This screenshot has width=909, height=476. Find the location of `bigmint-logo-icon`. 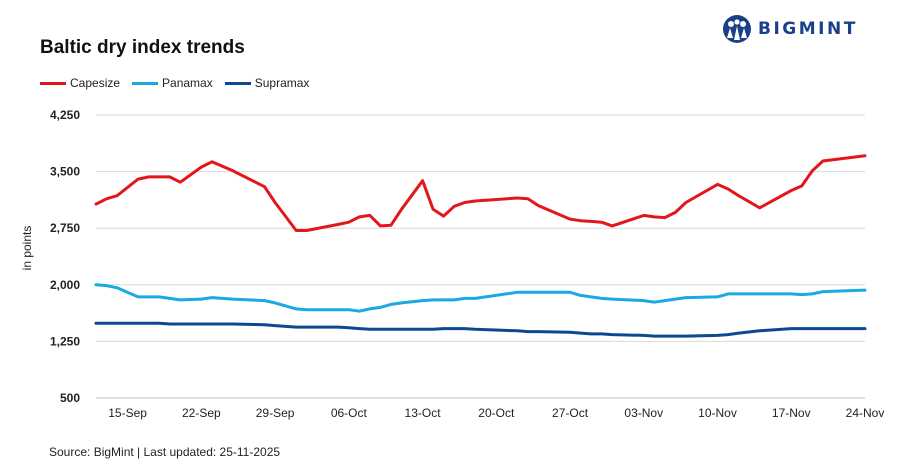

bigmint-logo-icon is located at coordinates (737, 29).